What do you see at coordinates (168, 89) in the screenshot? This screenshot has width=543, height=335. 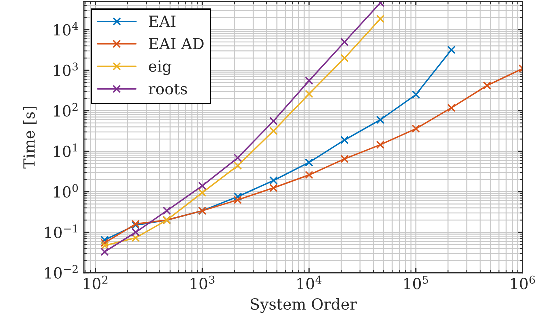 I see `legend-label: roots` at bounding box center [168, 89].